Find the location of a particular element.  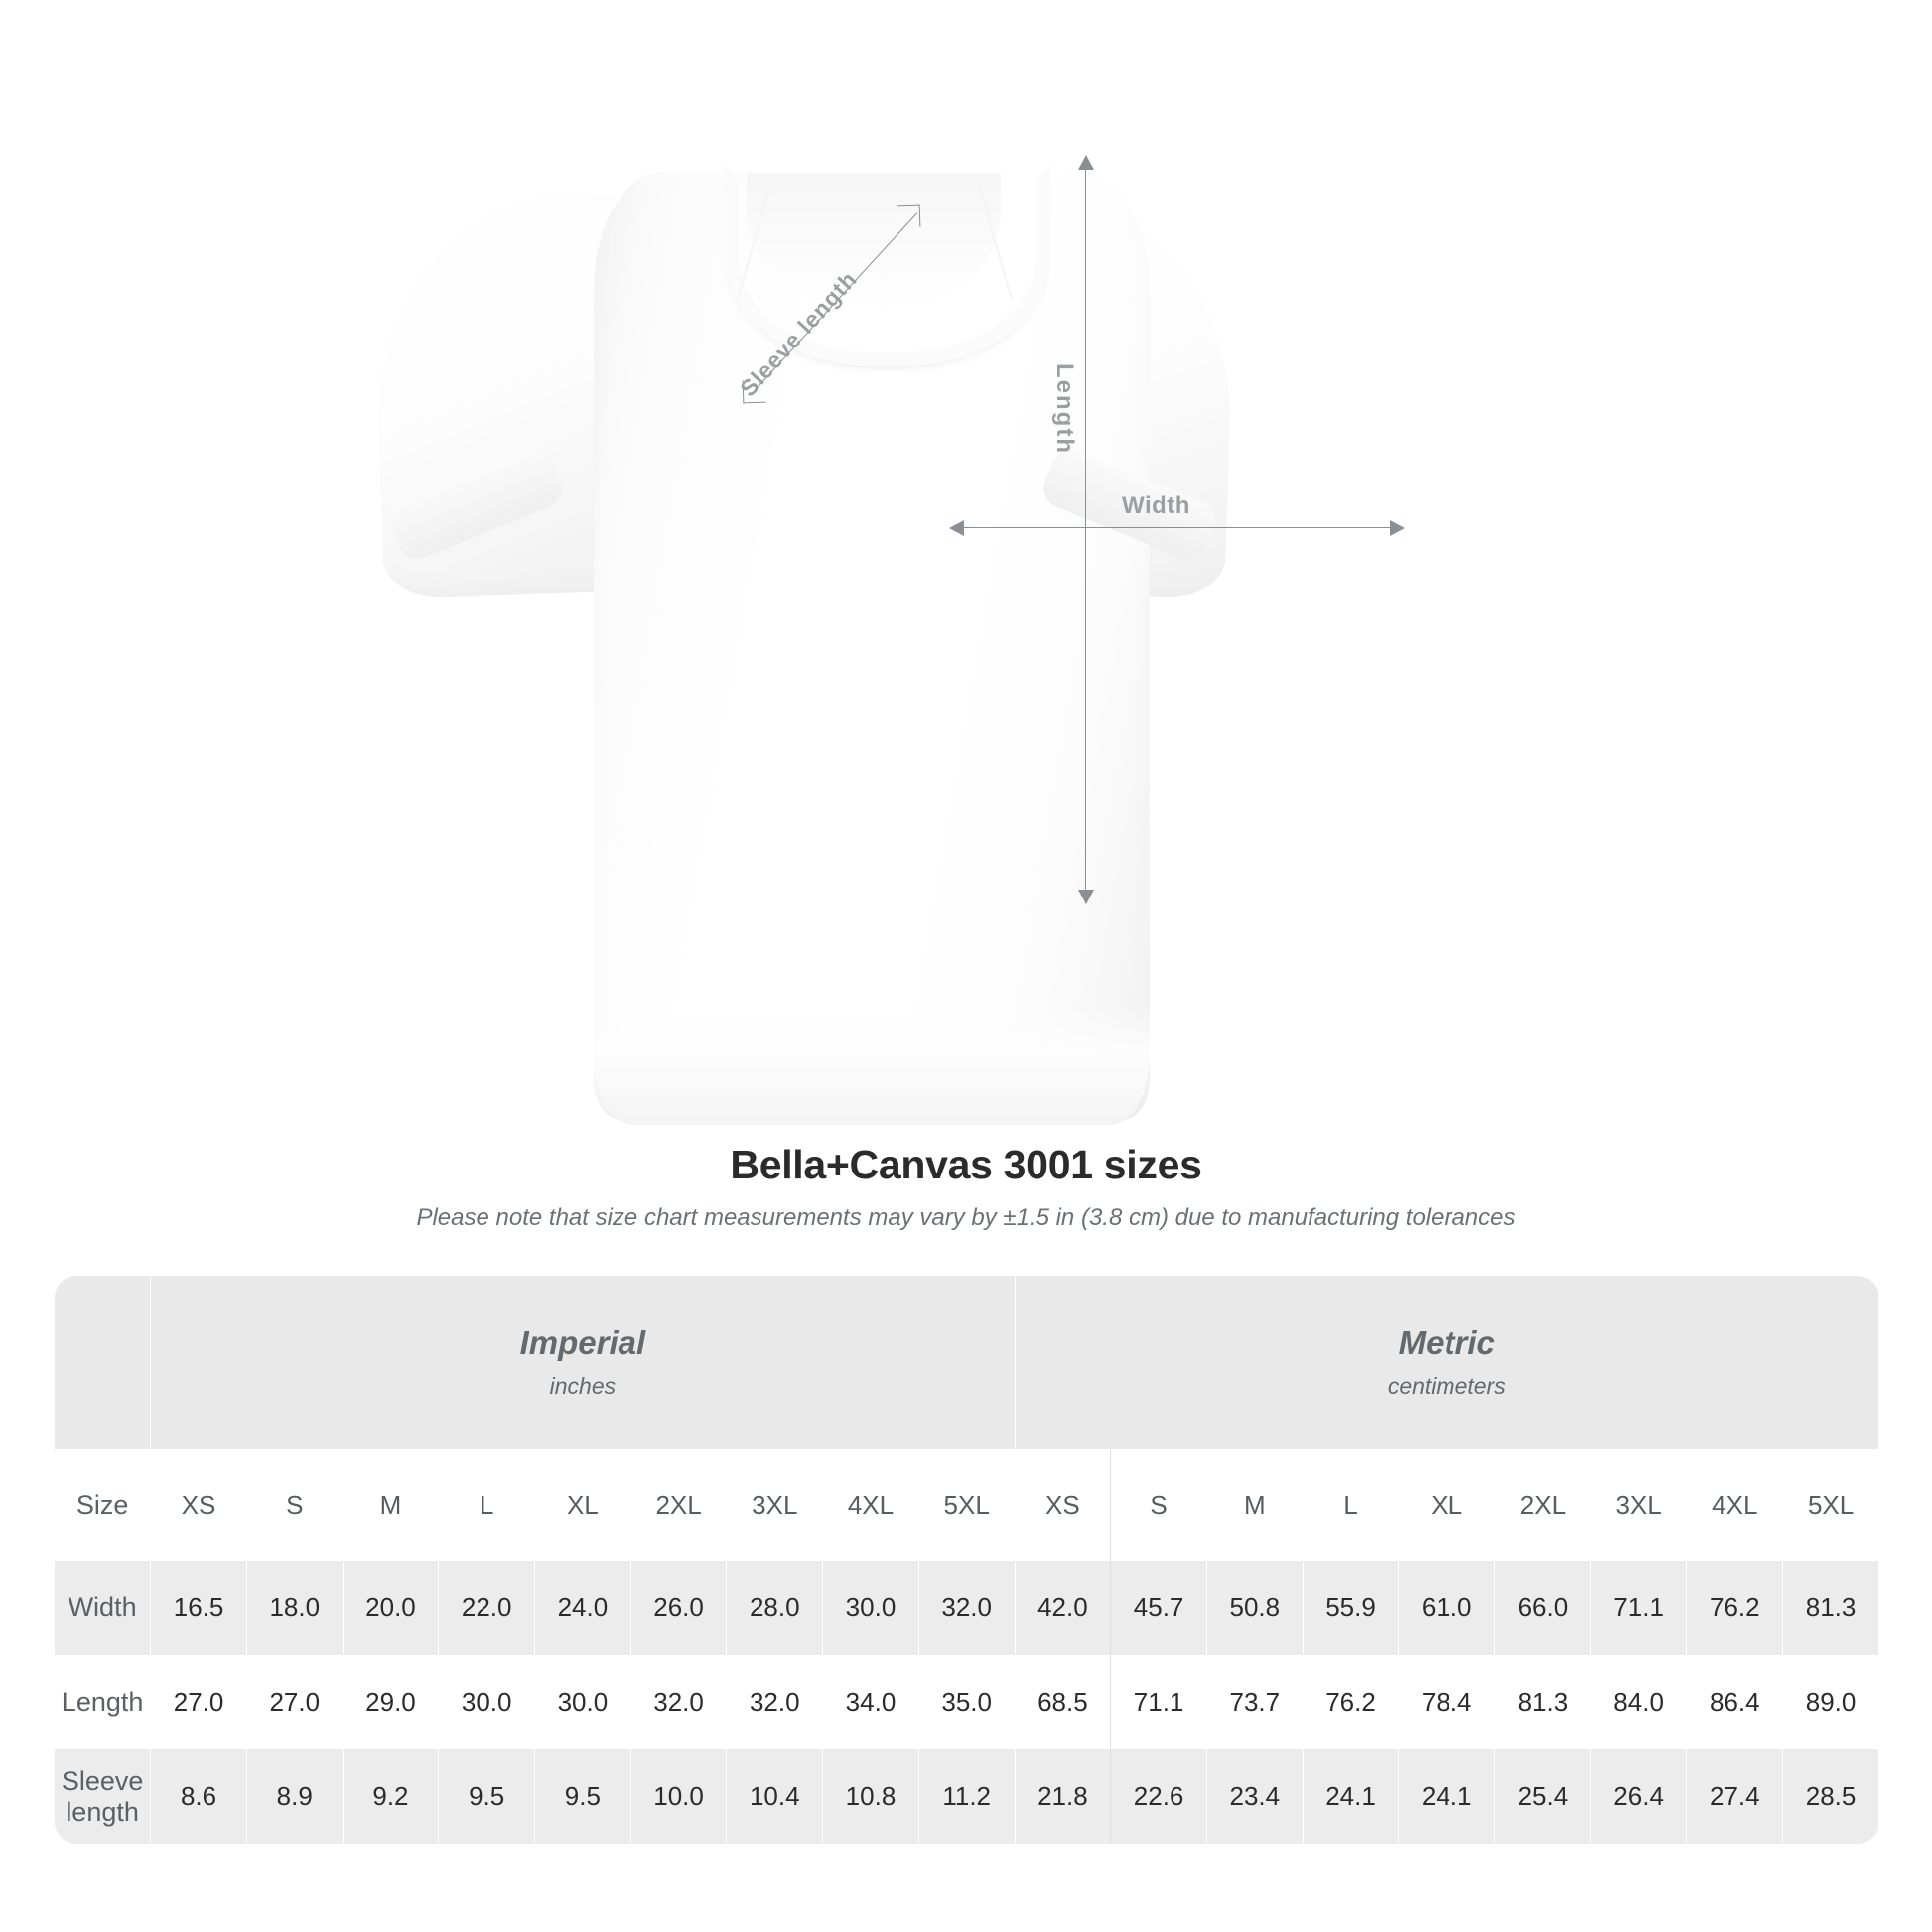

cell-sleeve-length-metric-5xl: 28.5 is located at coordinates (1831, 1796).